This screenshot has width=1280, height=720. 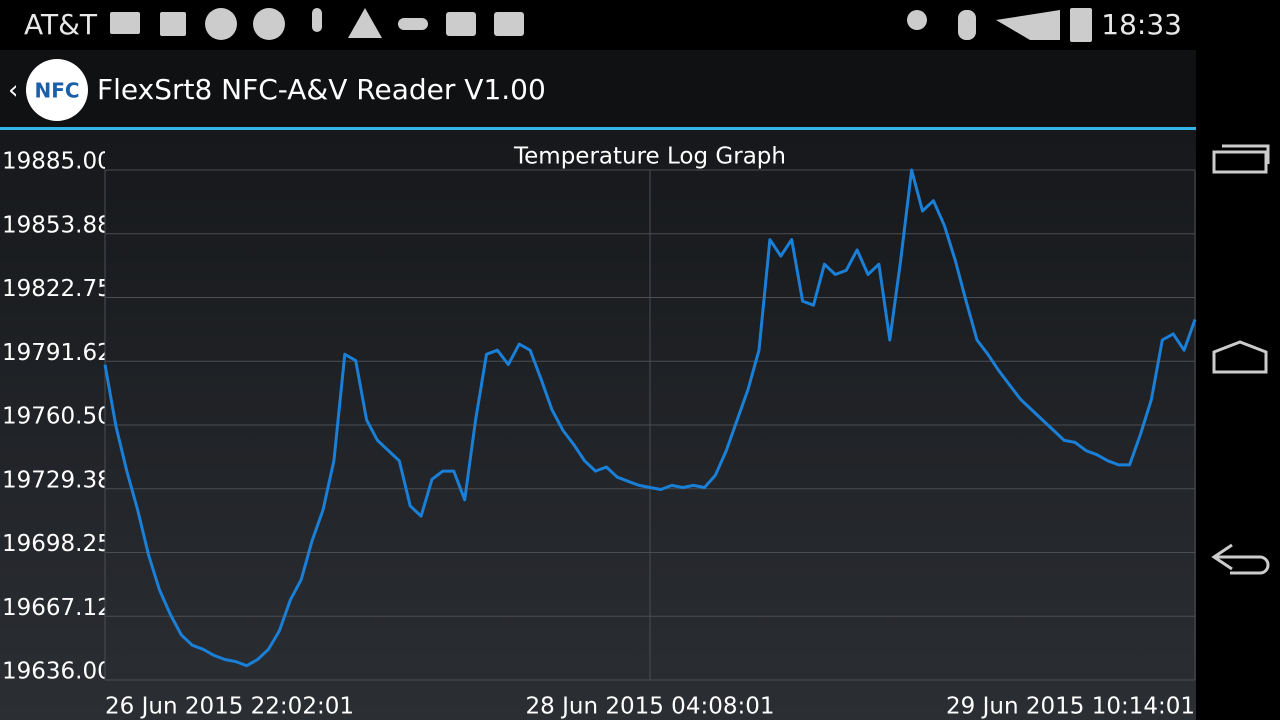 What do you see at coordinates (57, 480) in the screenshot?
I see `y-tick-label: 19729.38` at bounding box center [57, 480].